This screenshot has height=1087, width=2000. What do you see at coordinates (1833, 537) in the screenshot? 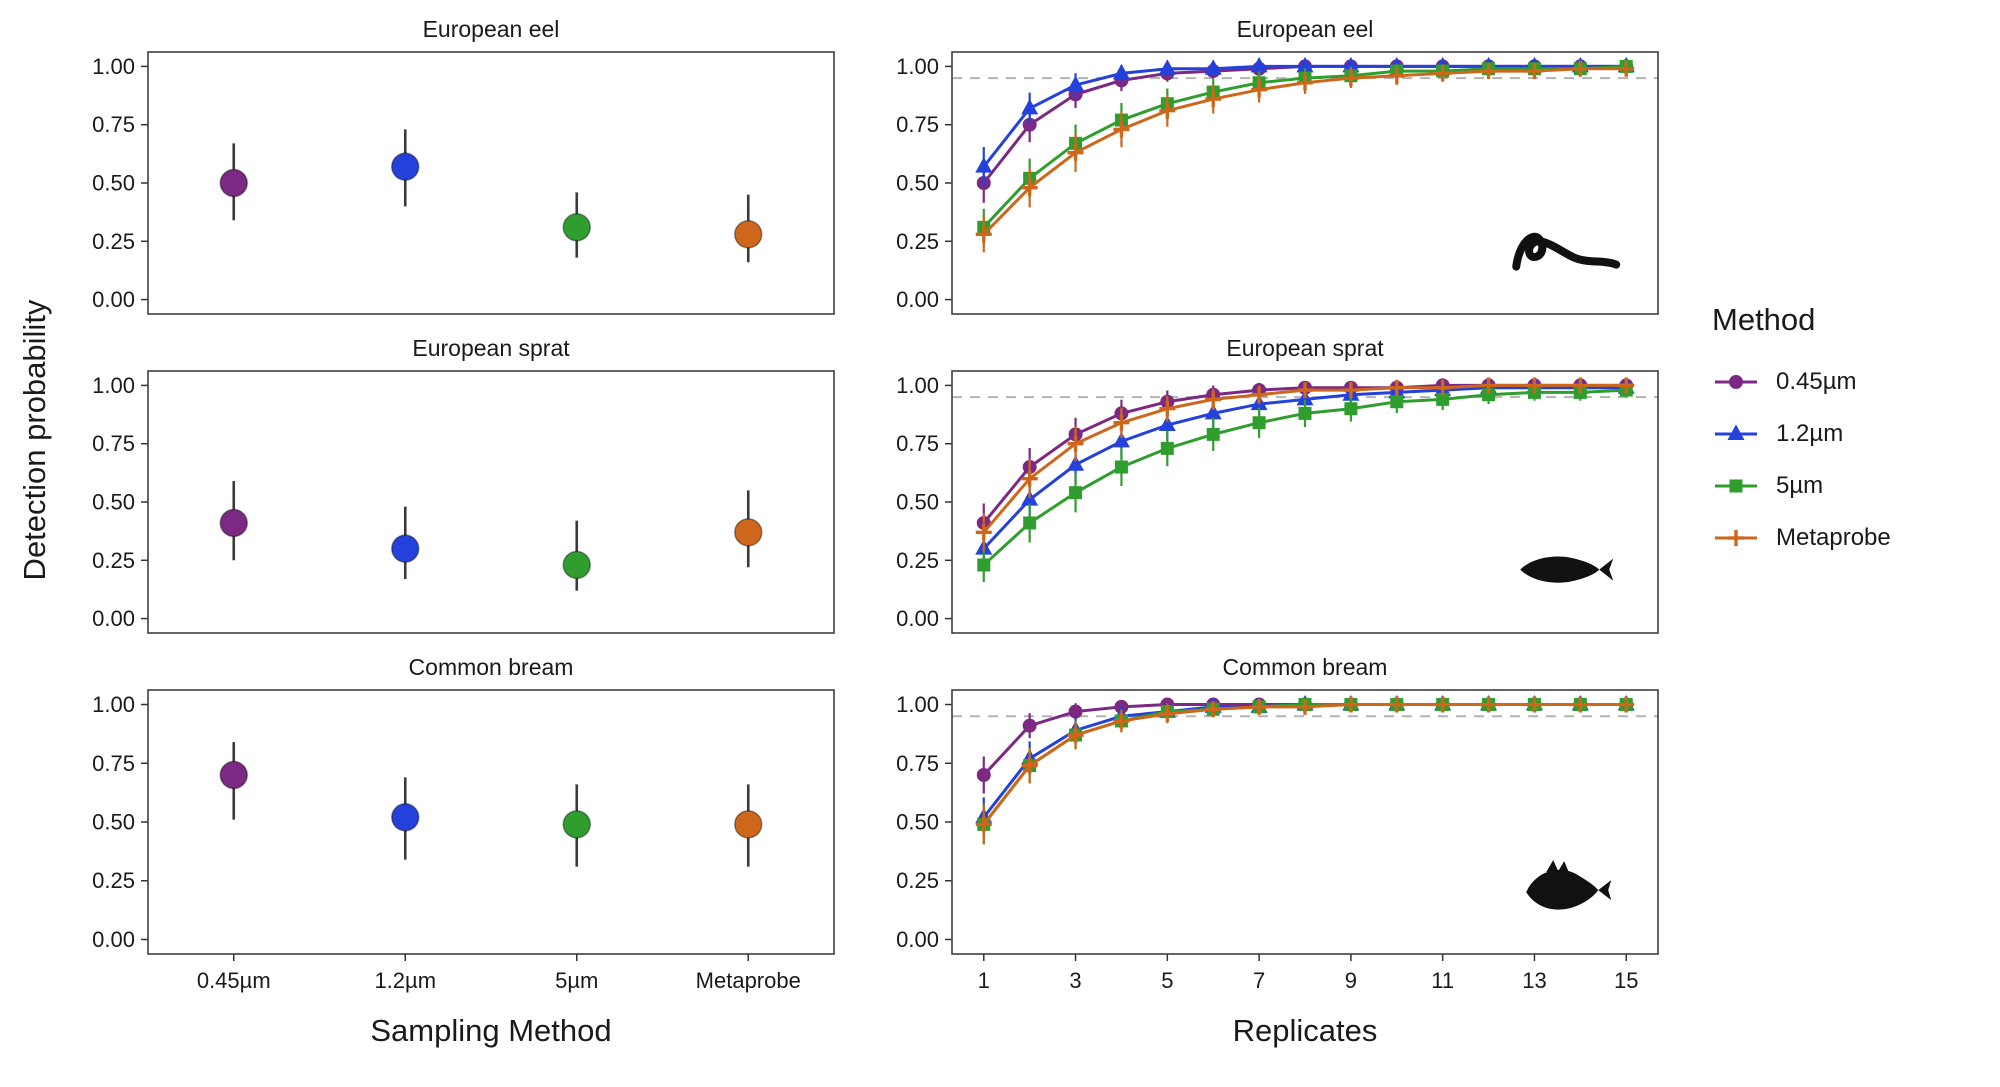
I see `legend-item-label: Metaprobe` at bounding box center [1833, 537].